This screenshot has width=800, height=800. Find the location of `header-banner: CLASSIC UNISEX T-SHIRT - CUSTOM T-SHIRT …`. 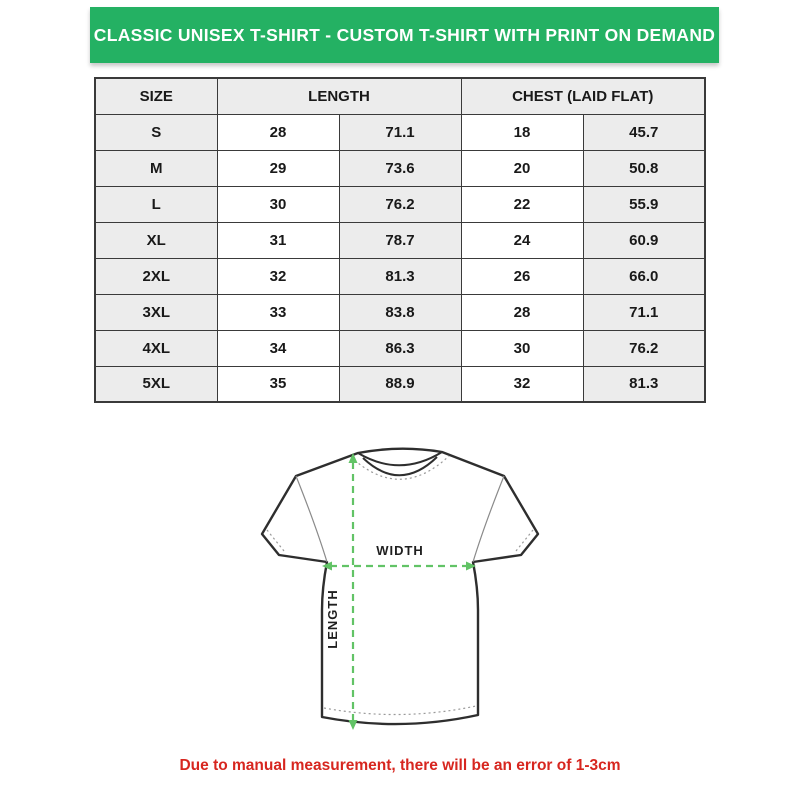

header-banner: CLASSIC UNISEX T-SHIRT - CUSTOM T-SHIRT … is located at coordinates (404, 35).